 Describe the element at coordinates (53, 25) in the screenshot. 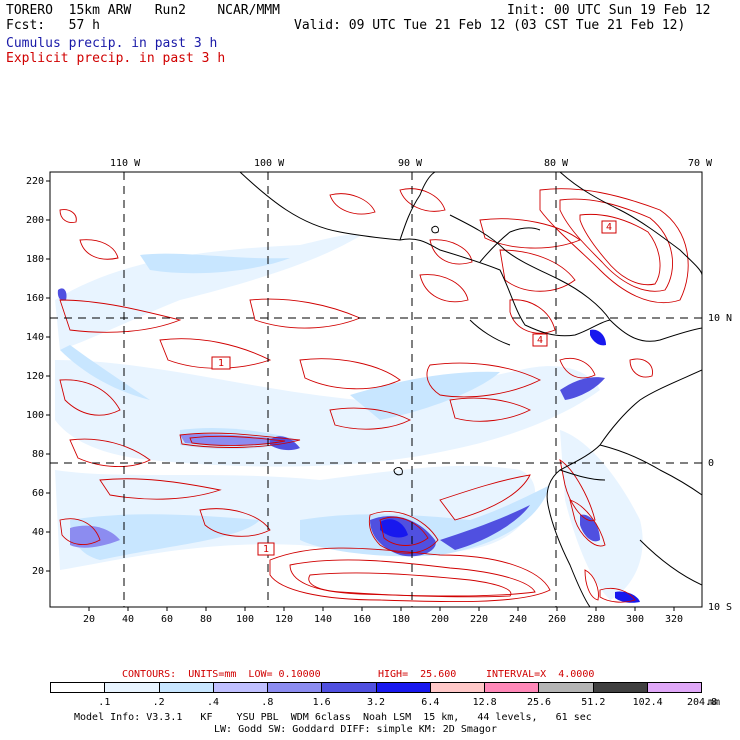

I see `forecast-hour: Fcst: 57 h` at that location.